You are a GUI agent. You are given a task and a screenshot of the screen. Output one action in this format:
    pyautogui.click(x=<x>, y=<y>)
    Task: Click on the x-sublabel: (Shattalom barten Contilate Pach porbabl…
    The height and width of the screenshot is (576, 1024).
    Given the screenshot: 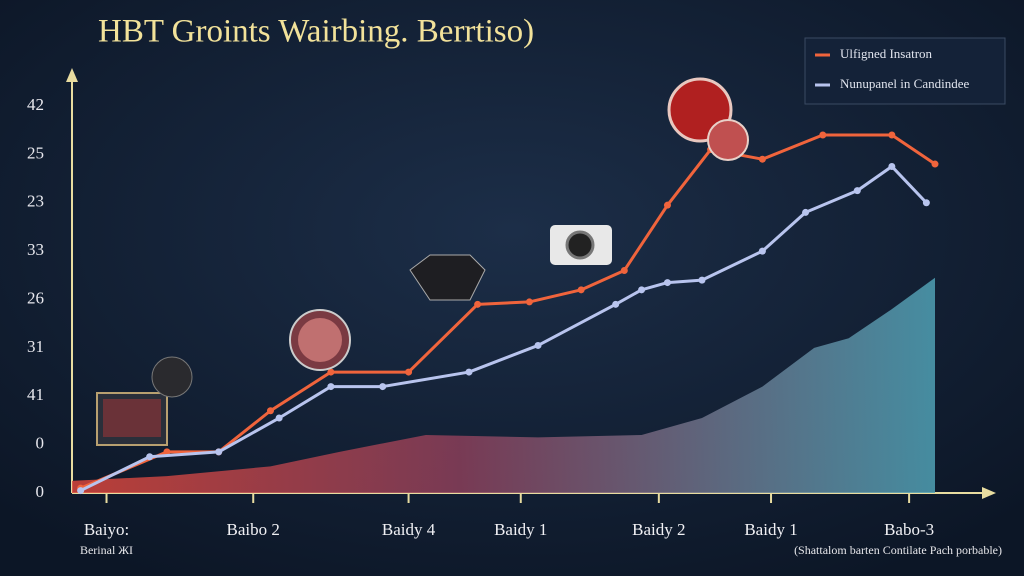 What is the action you would take?
    pyautogui.click(x=898, y=550)
    